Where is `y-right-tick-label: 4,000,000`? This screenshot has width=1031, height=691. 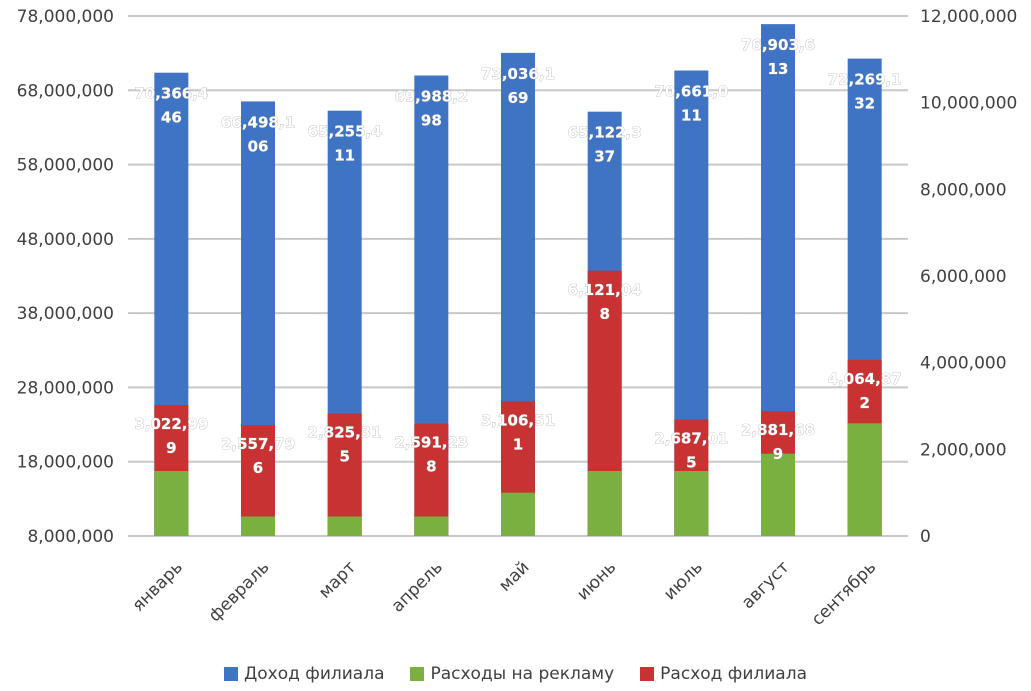 y-right-tick-label: 4,000,000 is located at coordinates (963, 364).